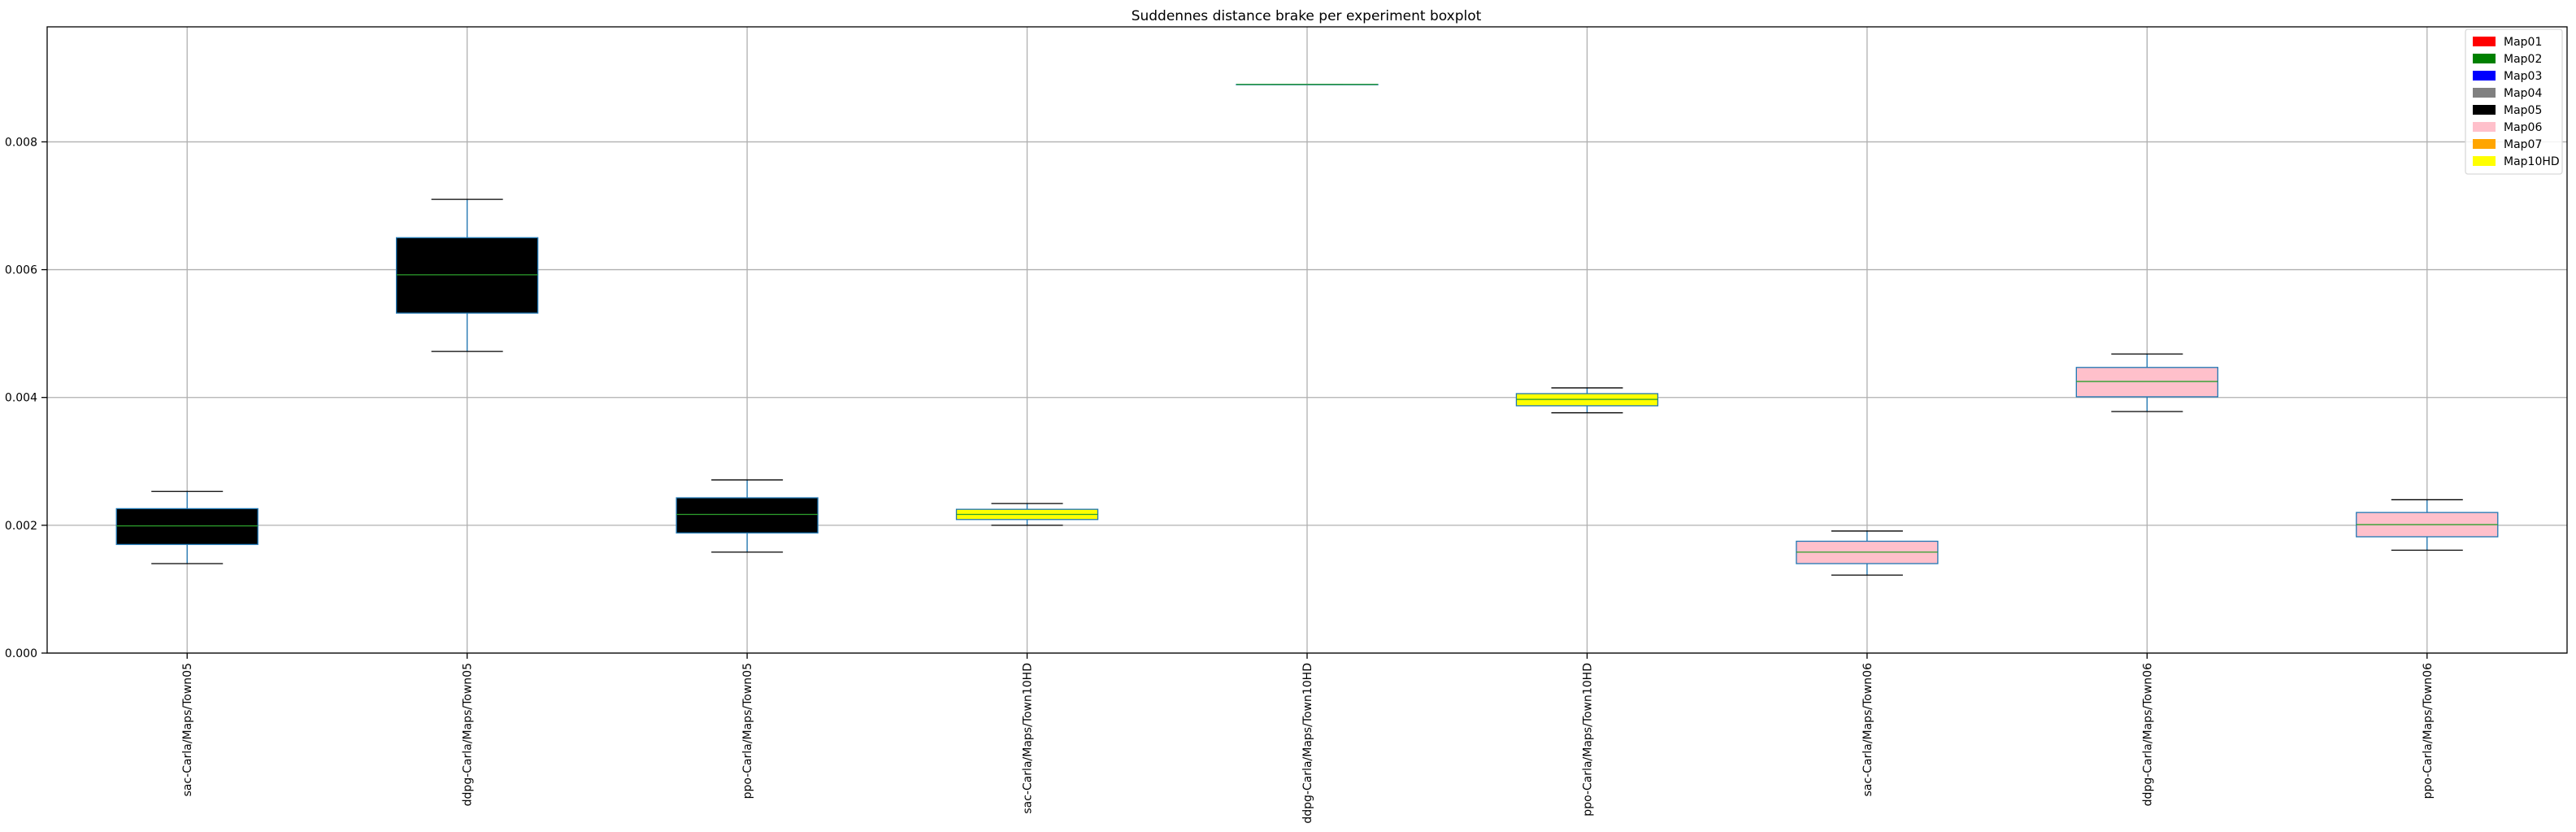 This screenshot has height=832, width=2576. I want to click on legend-item-Map06: Map06, so click(2507, 127).